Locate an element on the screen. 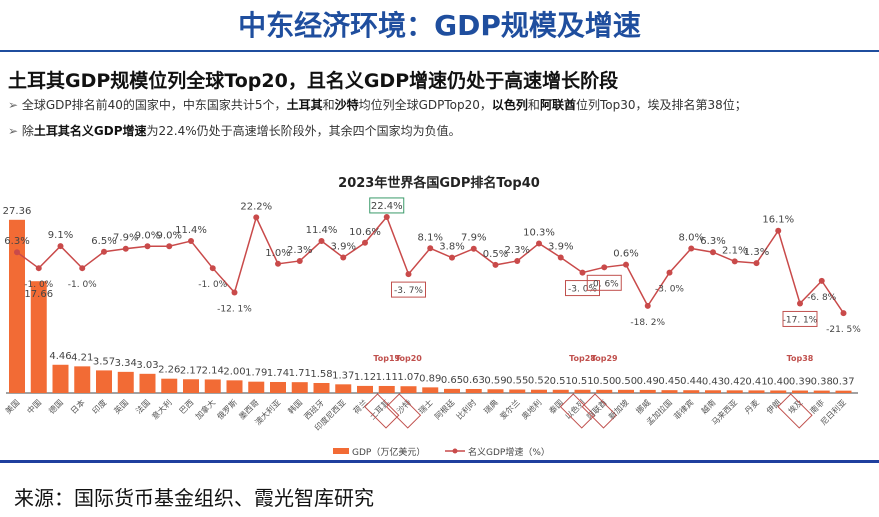  category-label: 爱尔兰 is located at coordinates (510, 409).